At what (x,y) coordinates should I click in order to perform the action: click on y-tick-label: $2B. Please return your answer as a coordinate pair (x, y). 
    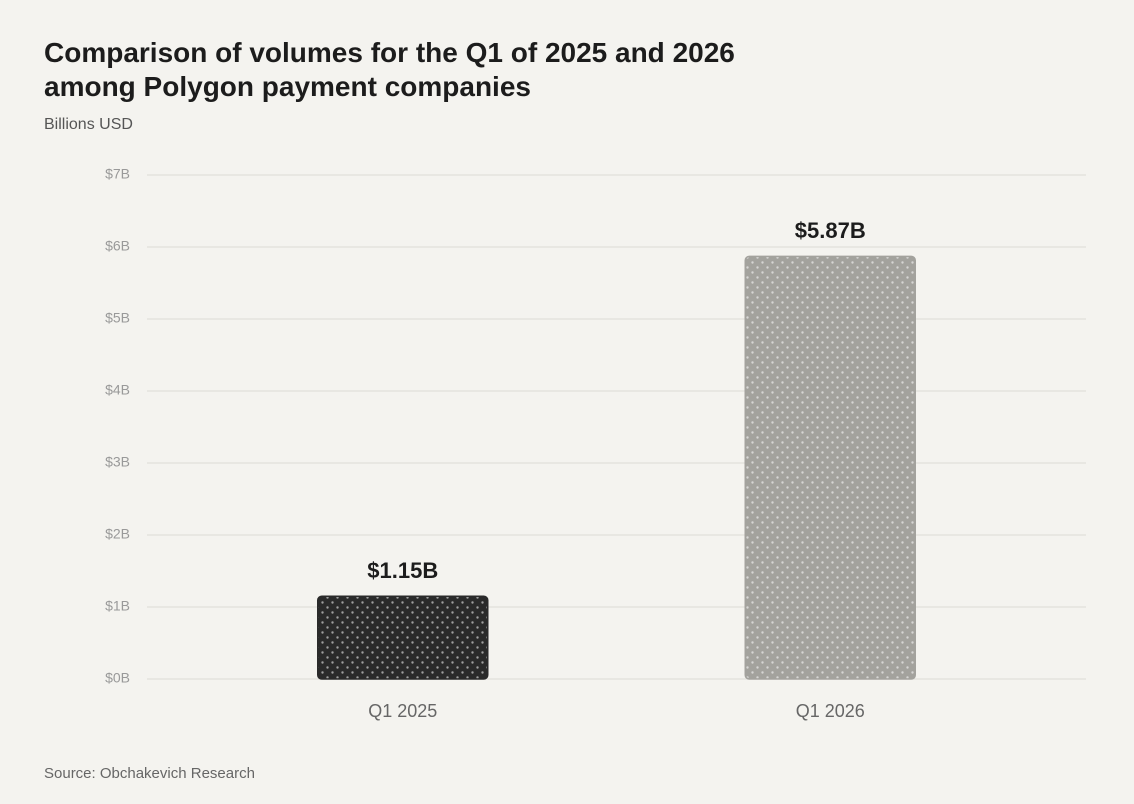
    Looking at the image, I should click on (117, 534).